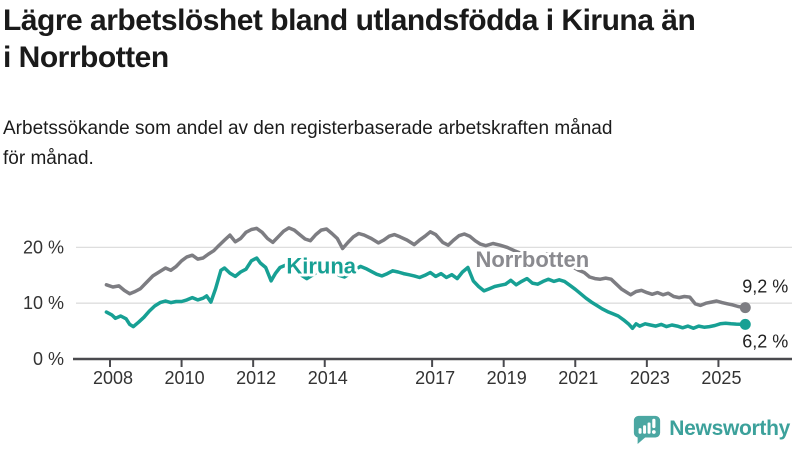 The height and width of the screenshot is (450, 800). Describe the element at coordinates (647, 429) in the screenshot. I see `bar-chart-speech-bubble-icon` at that location.